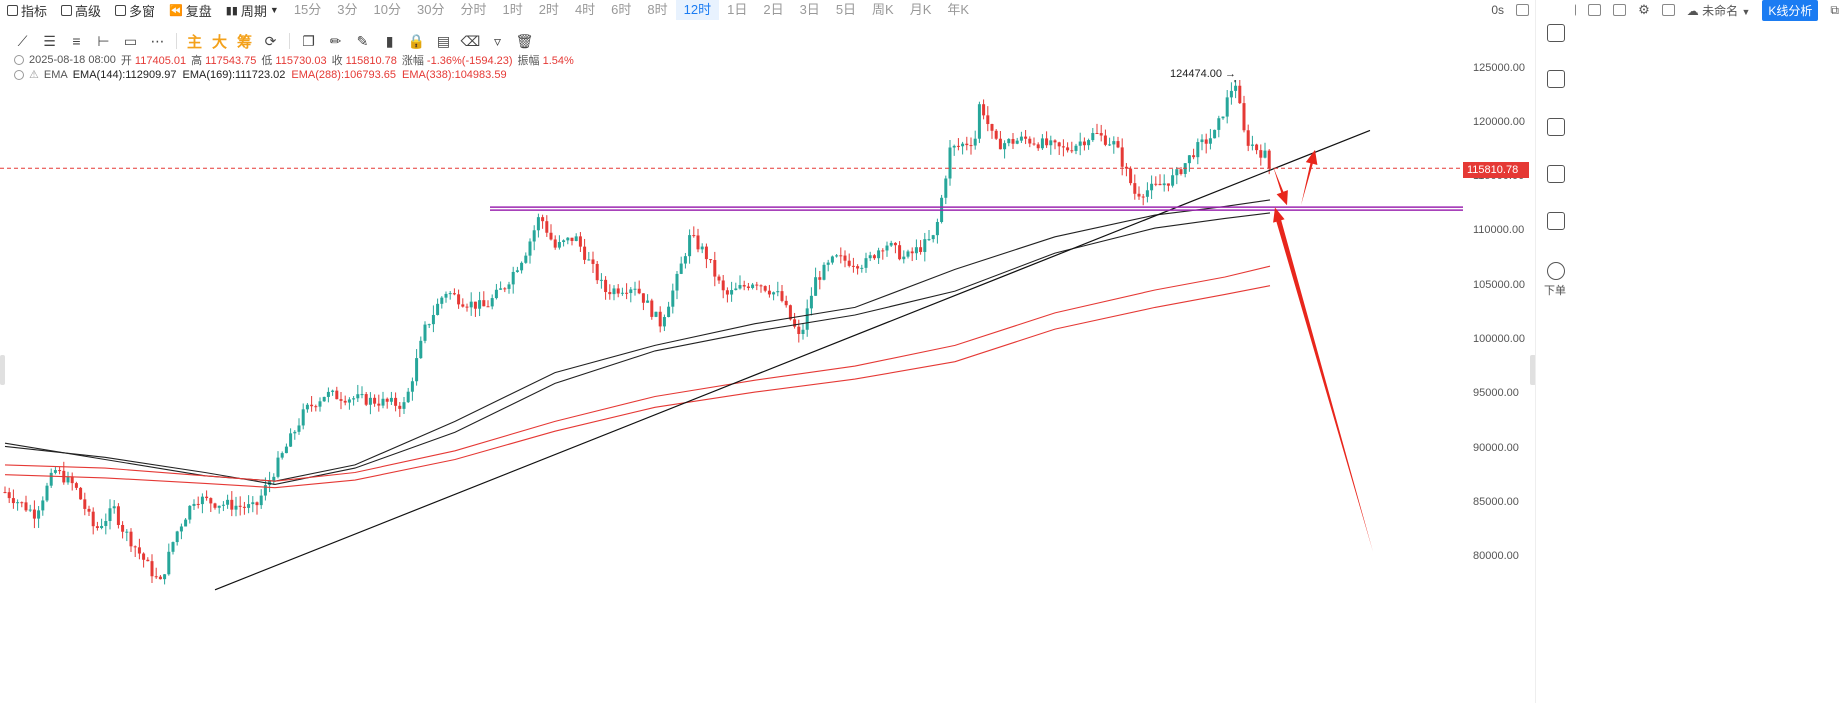  What do you see at coordinates (697, 10) in the screenshot?
I see `period-tab: 12时` at bounding box center [697, 10].